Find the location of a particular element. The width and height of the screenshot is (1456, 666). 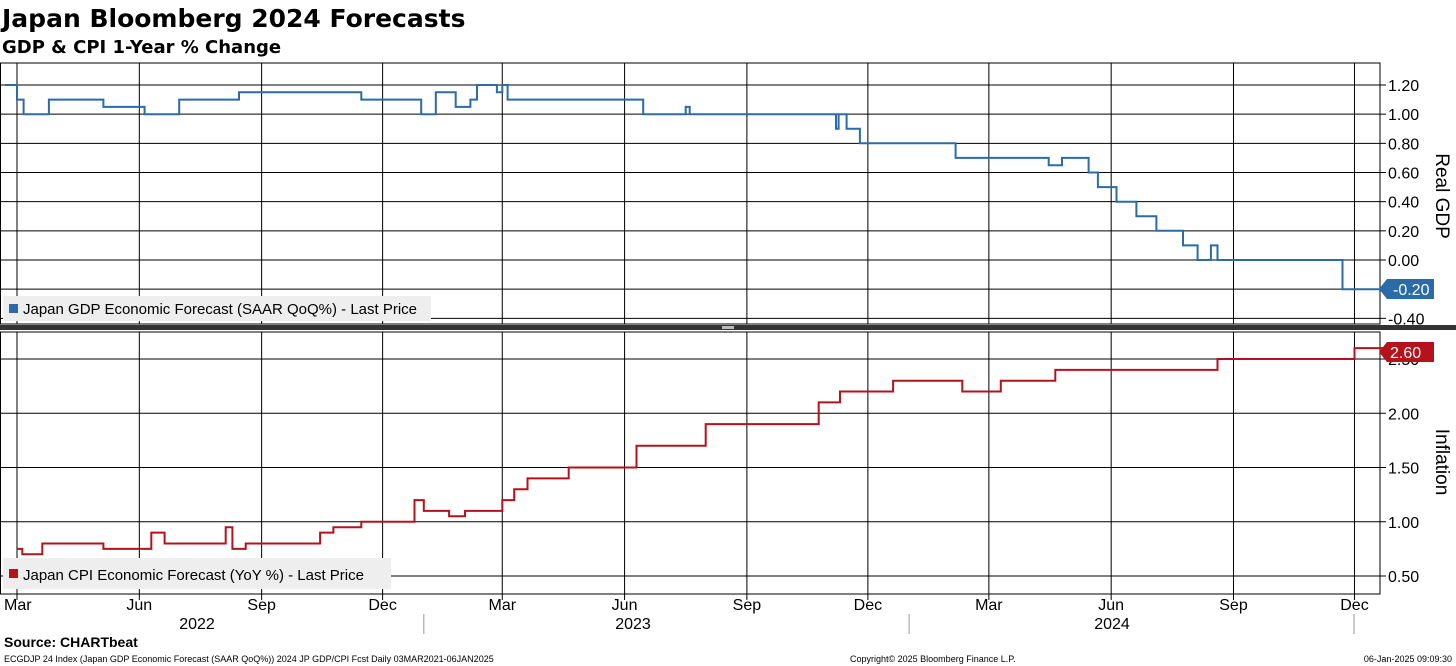

cpi-tick-label: 2.00 is located at coordinates (1403, 414).